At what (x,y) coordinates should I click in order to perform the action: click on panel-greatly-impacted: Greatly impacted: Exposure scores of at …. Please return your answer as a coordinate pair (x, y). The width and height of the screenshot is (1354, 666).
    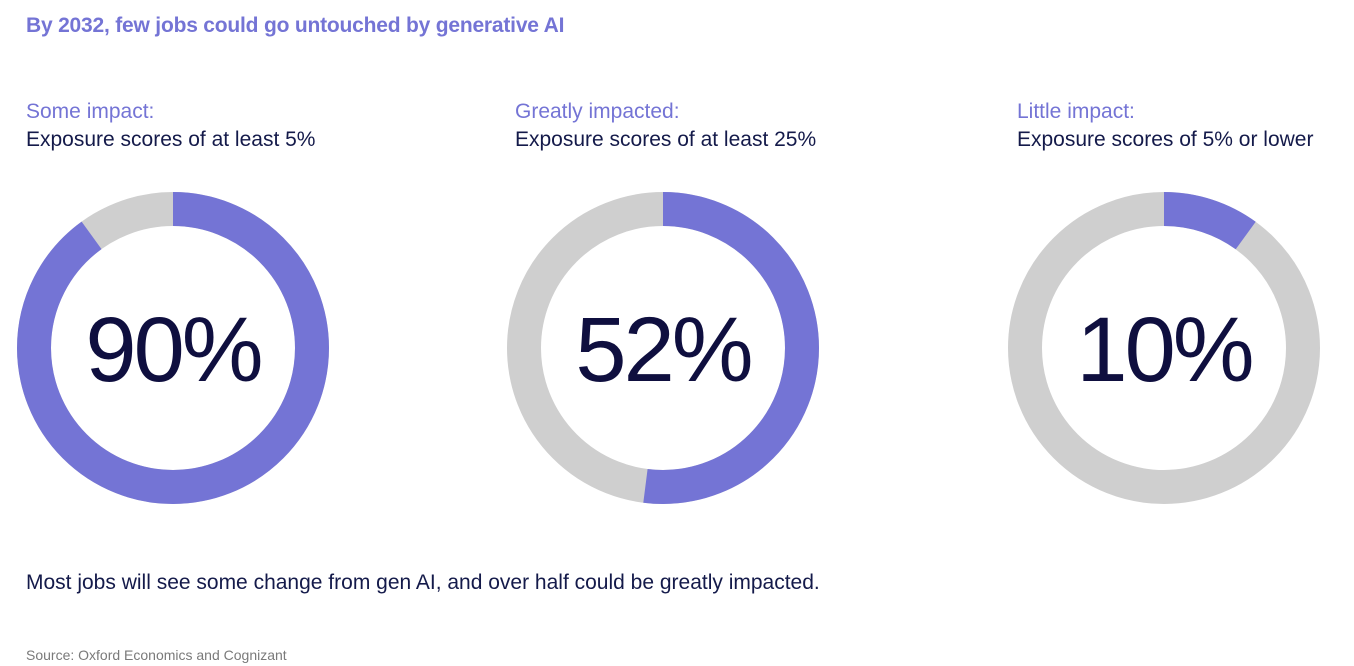
    Looking at the image, I should click on (665, 126).